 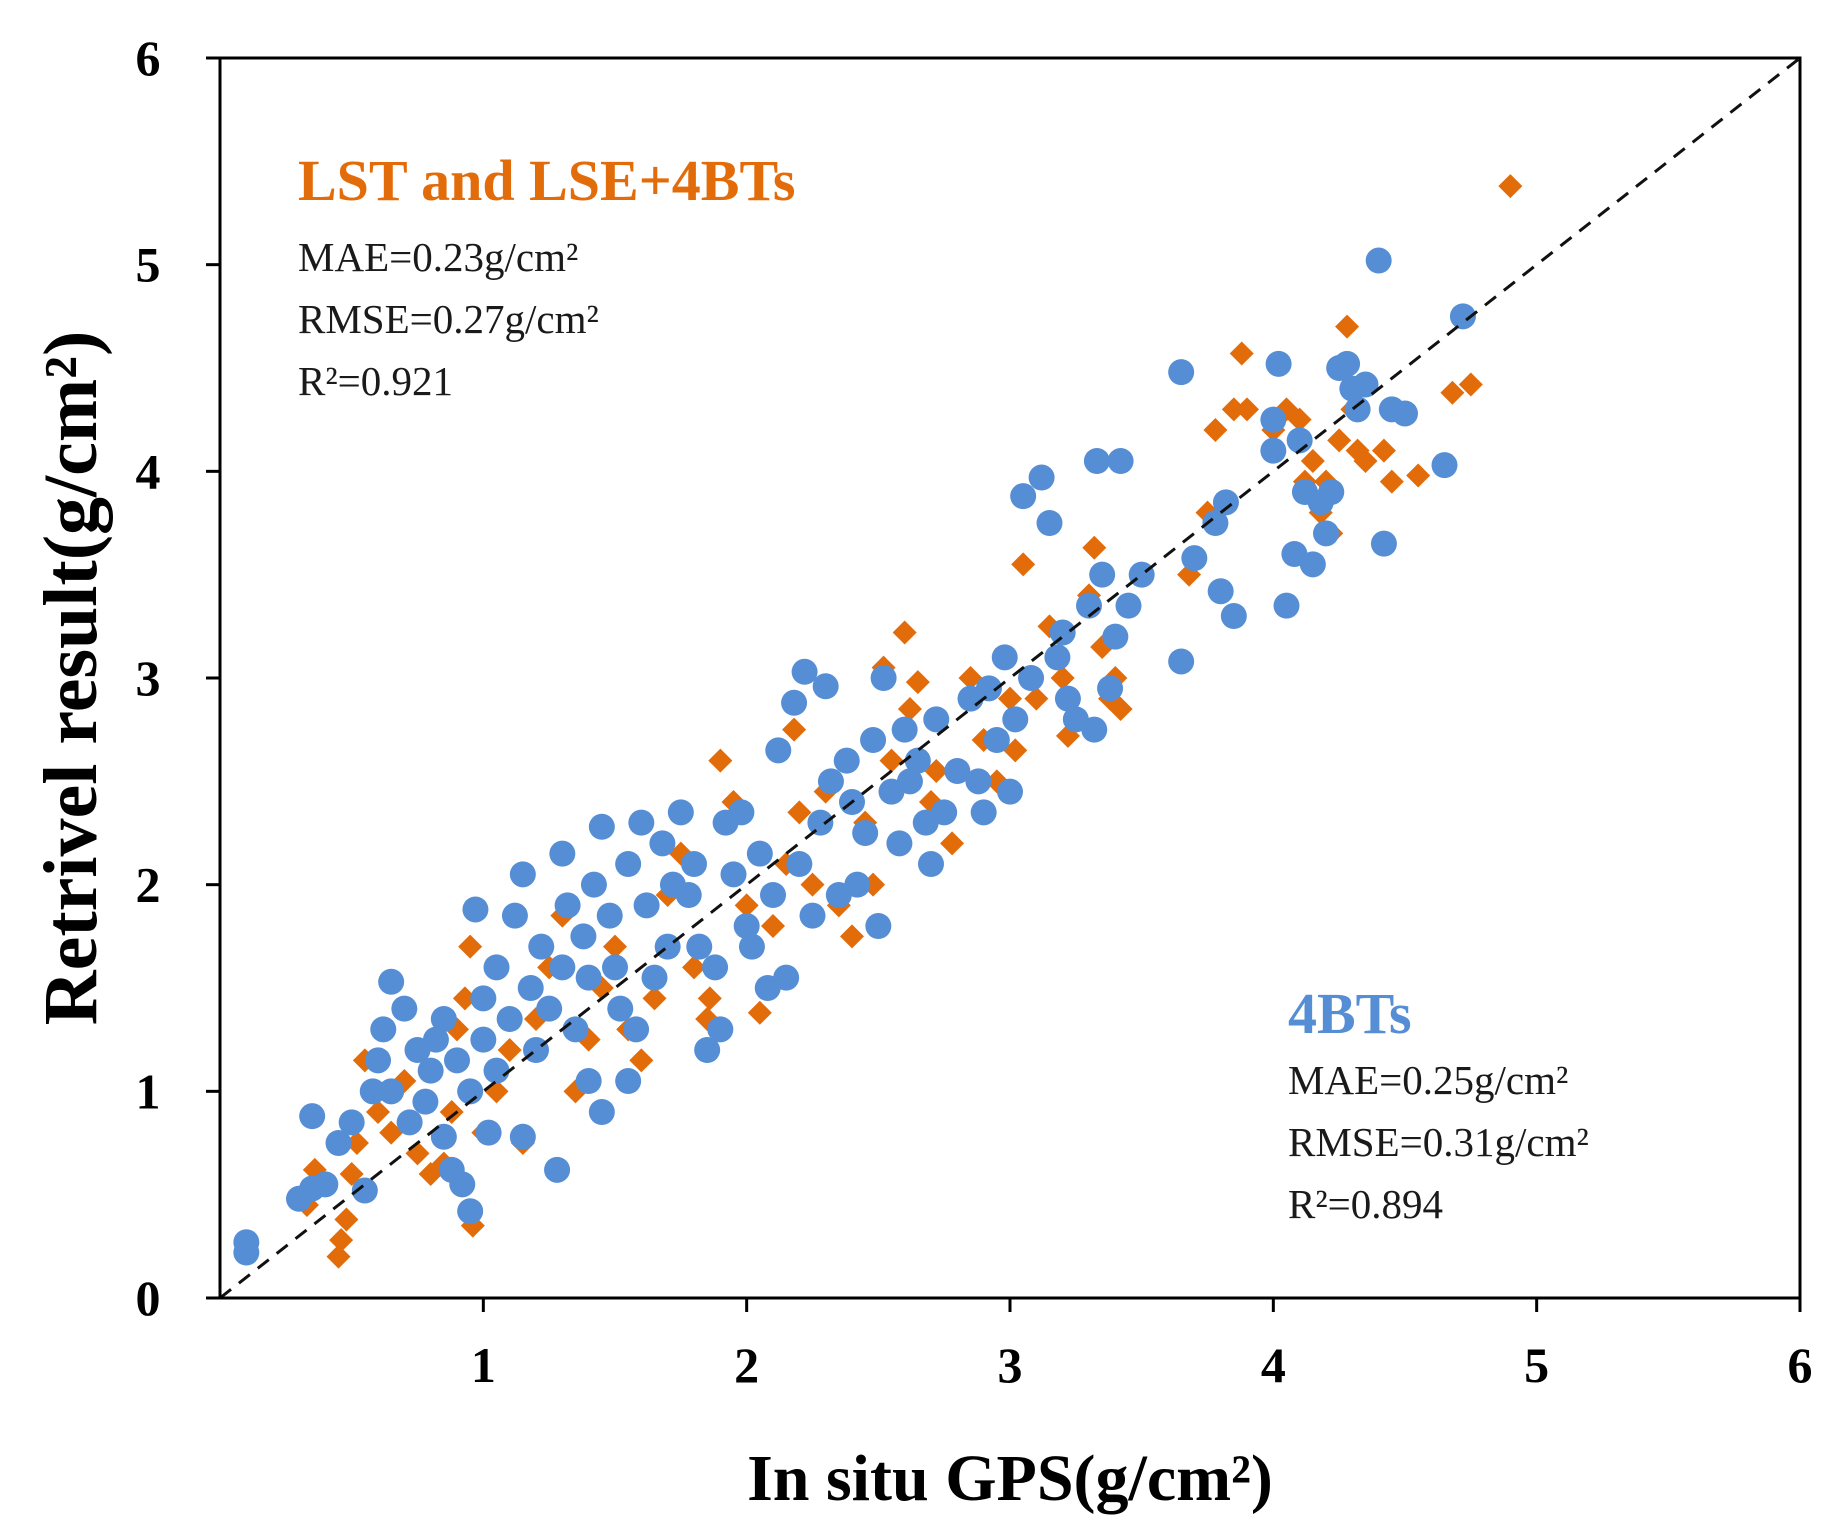 What do you see at coordinates (148, 265) in the screenshot?
I see `y-tick-label: 5` at bounding box center [148, 265].